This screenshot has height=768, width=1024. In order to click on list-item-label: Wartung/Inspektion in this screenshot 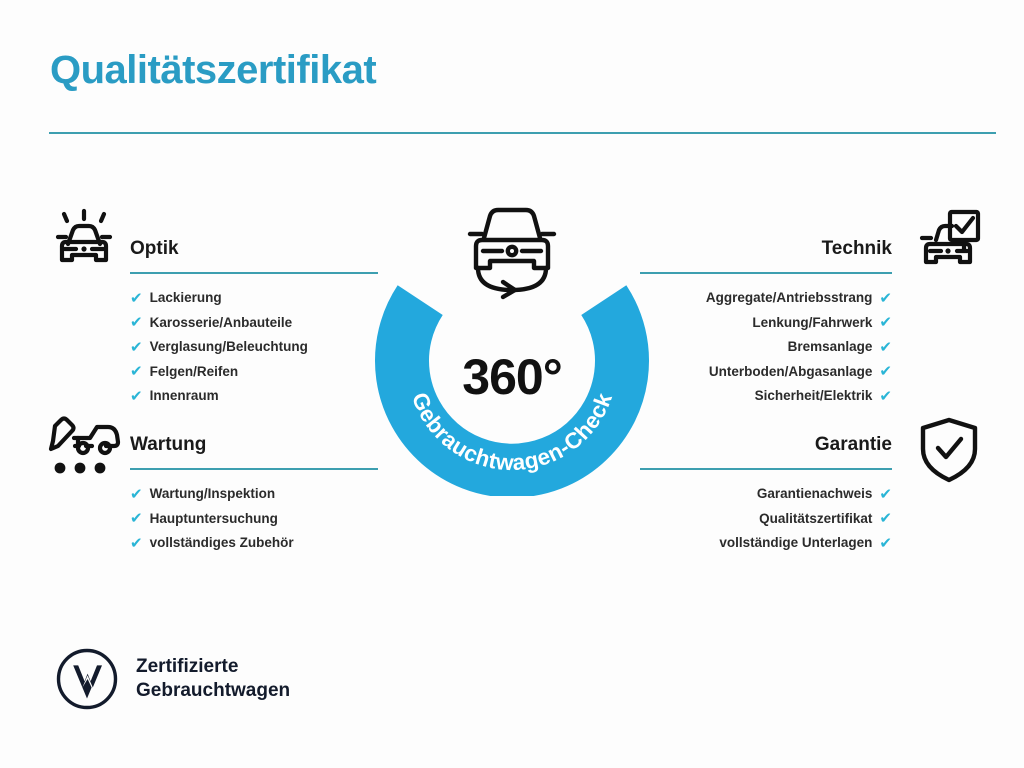, I will do `click(212, 493)`.